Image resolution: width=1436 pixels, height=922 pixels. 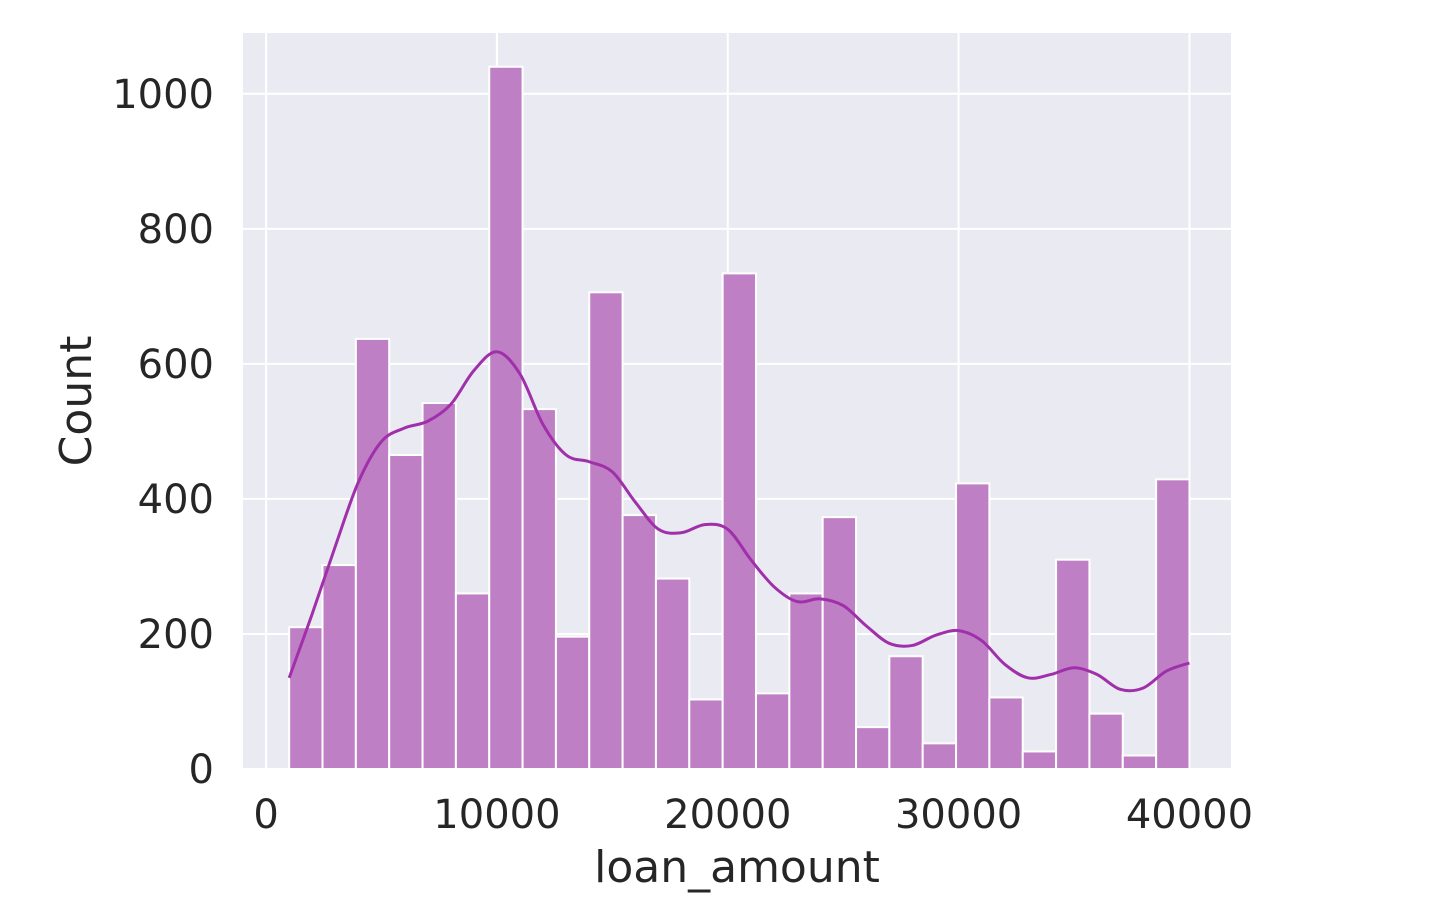 What do you see at coordinates (76, 401) in the screenshot?
I see `y-axis-label: Count` at bounding box center [76, 401].